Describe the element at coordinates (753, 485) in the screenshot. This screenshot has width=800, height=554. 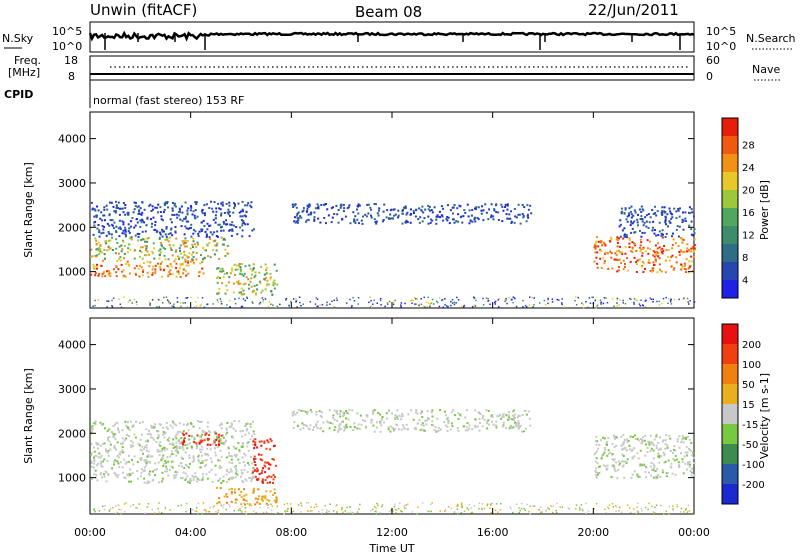
I see `colorbar-tick-label: -200` at that location.